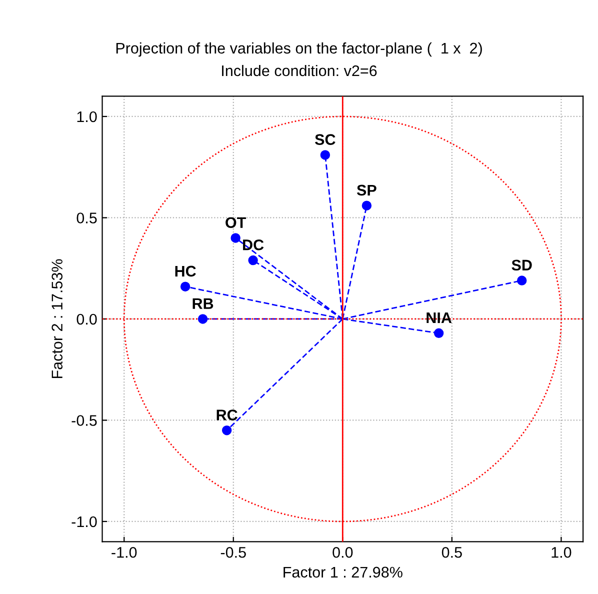  Describe the element at coordinates (325, 139) in the screenshot. I see `annotation: SC` at that location.